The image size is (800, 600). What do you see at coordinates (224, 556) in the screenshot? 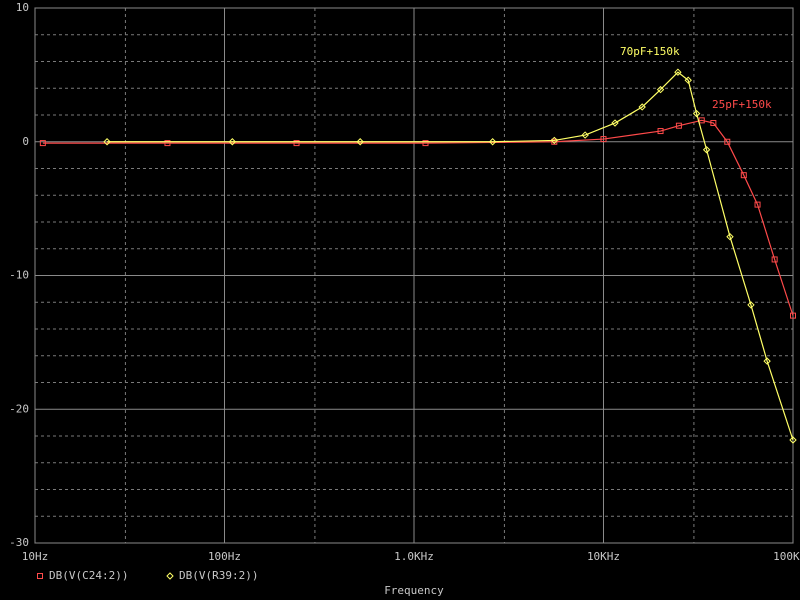
I see `x-tick-label: 100Hz` at bounding box center [224, 556].